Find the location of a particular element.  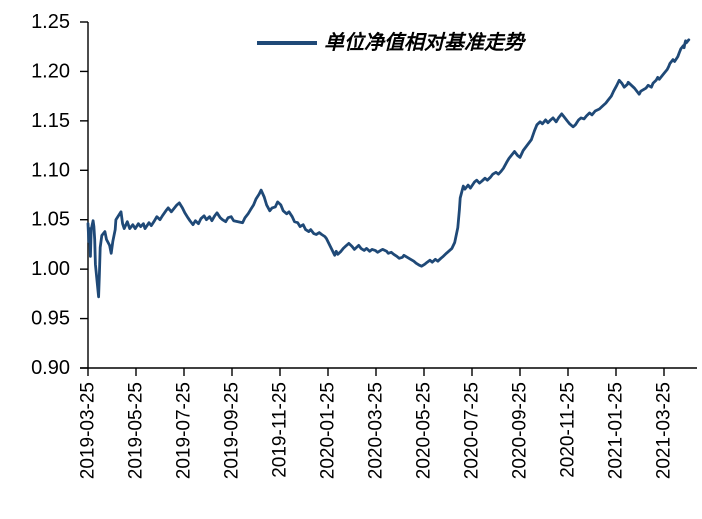

x-axis-tick-label: 2020-11-25 is located at coordinates (568, 430).